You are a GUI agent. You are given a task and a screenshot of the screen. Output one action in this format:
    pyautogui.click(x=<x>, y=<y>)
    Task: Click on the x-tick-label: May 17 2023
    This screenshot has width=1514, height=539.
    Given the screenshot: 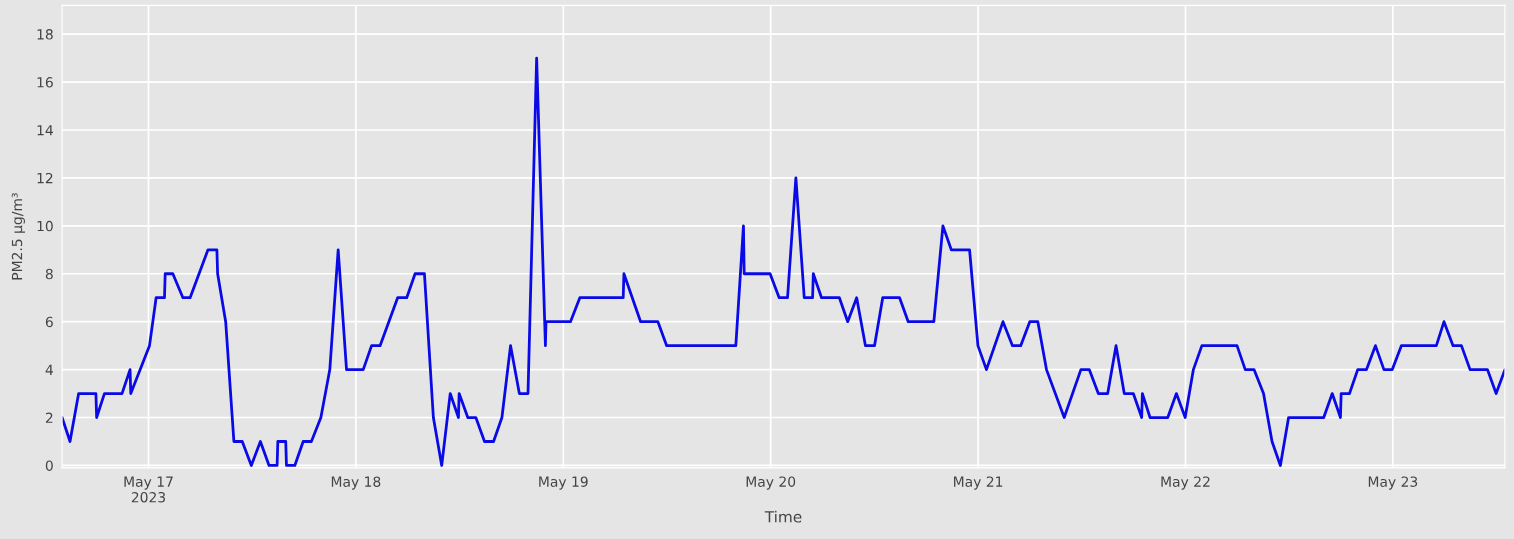 What is the action you would take?
    pyautogui.click(x=148, y=489)
    